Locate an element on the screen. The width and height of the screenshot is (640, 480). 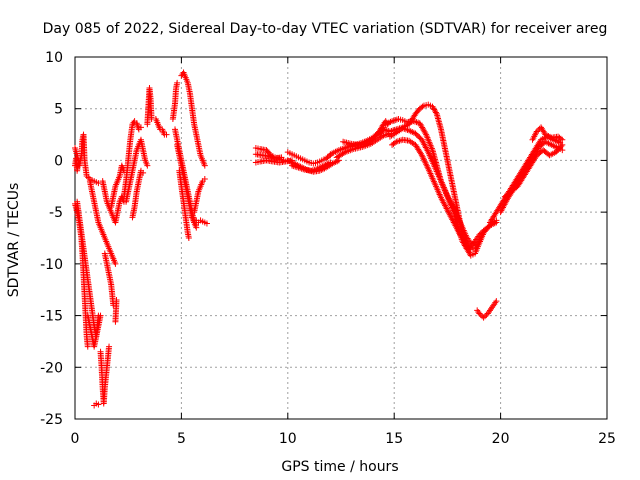
y-tick-label: -20 is located at coordinates (51, 368).